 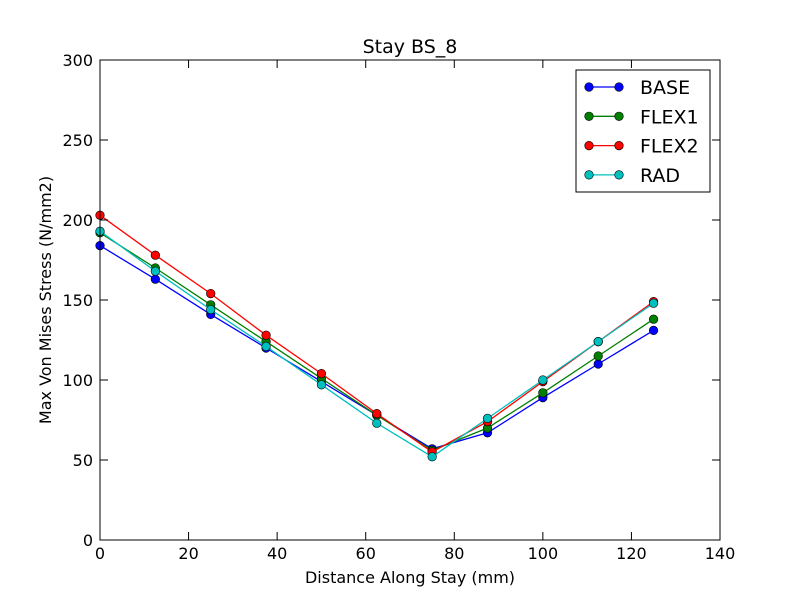 What do you see at coordinates (410, 577) in the screenshot?
I see `x-axis-label: Distance Along Stay (mm)` at bounding box center [410, 577].